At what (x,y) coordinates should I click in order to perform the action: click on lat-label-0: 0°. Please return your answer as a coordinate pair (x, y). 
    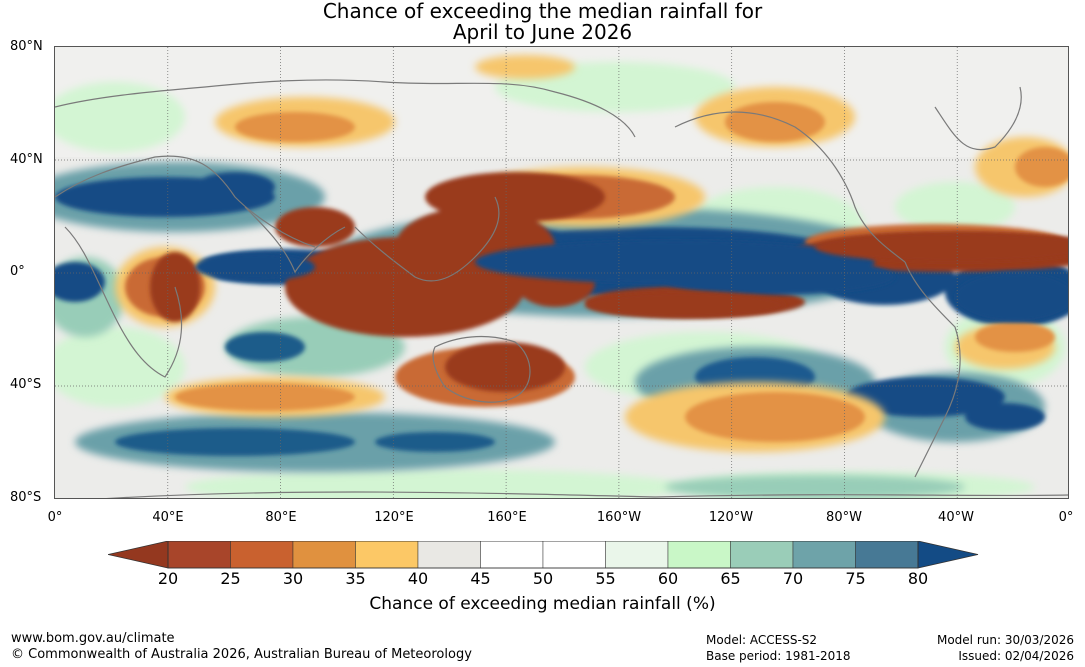
    Looking at the image, I should click on (17, 271).